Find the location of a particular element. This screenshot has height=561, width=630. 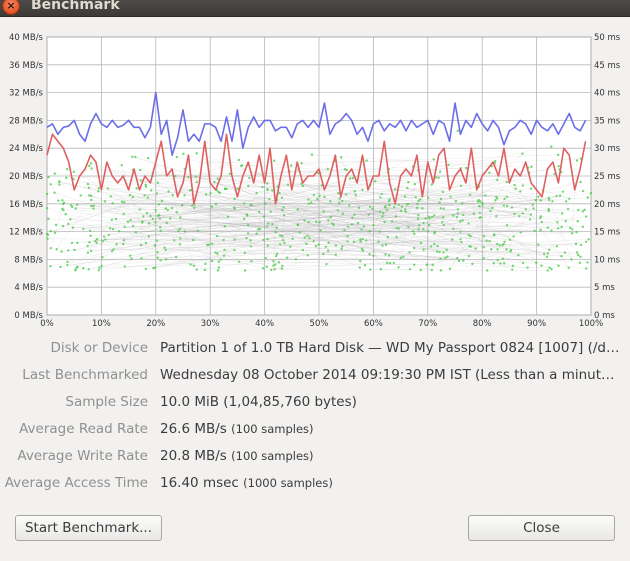

x-tick-label: 20% is located at coordinates (155, 324).